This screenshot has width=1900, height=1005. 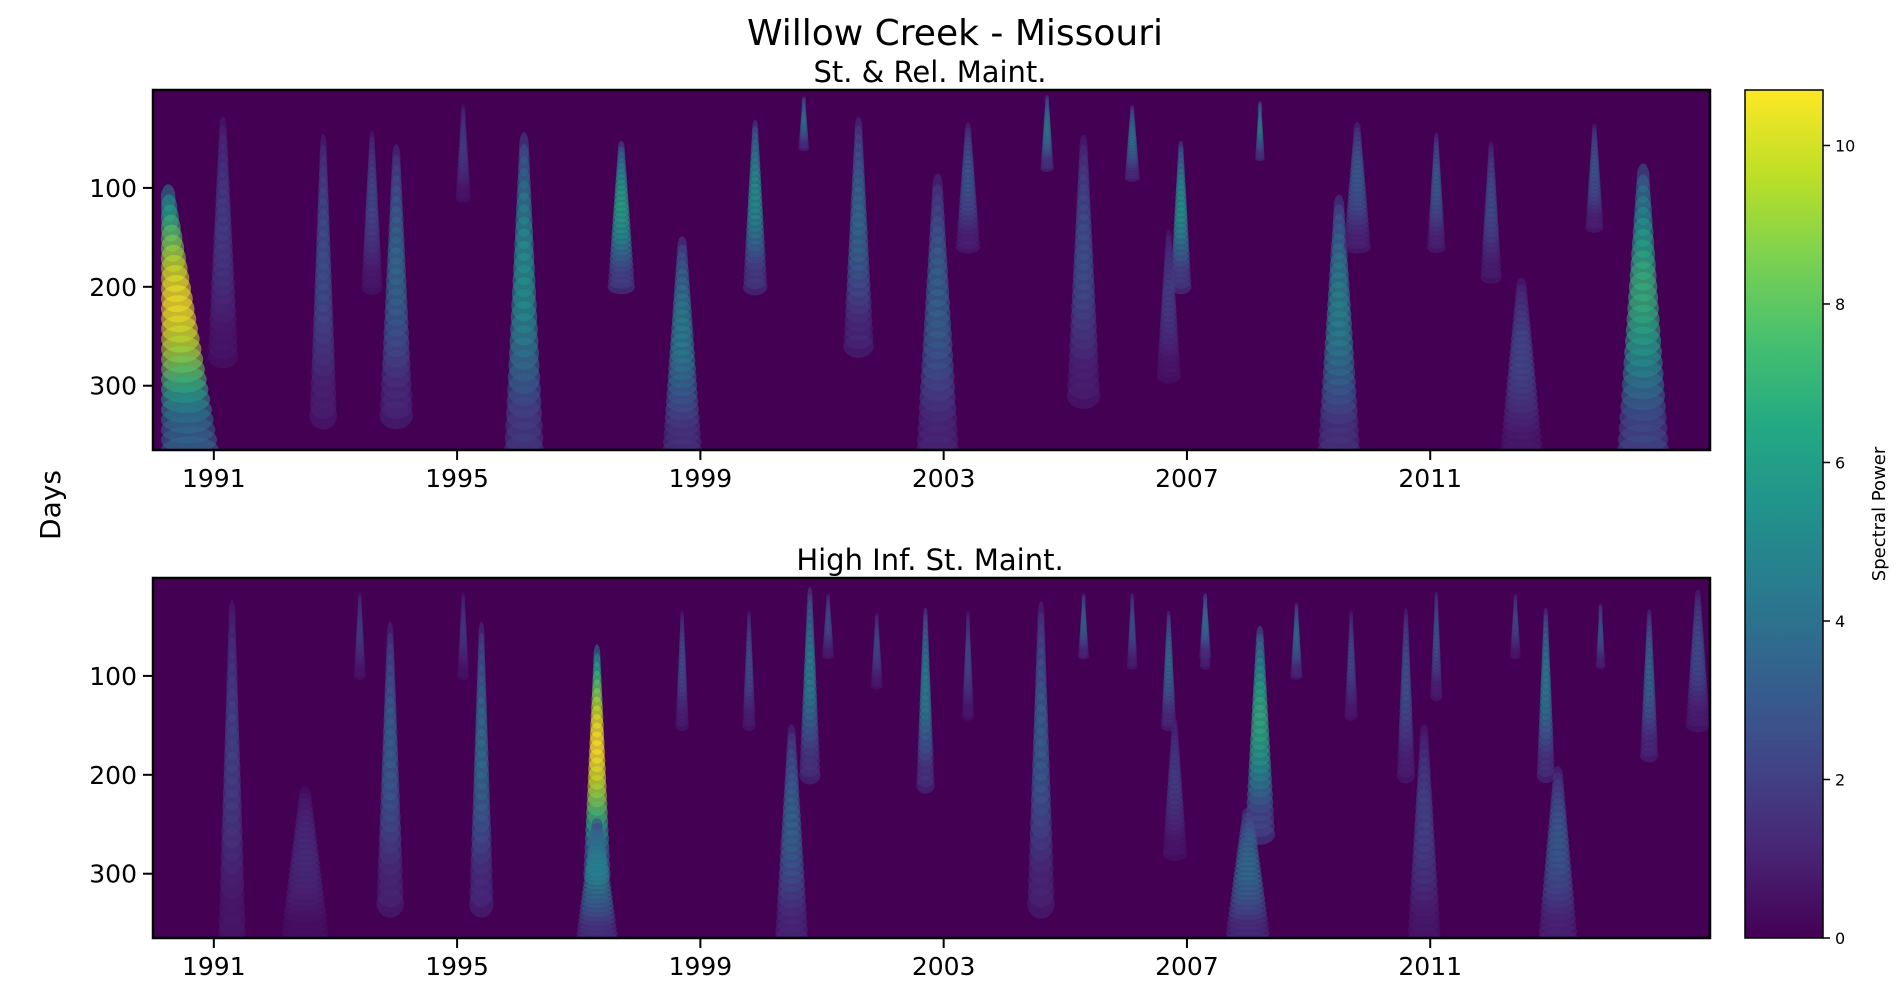 I want to click on panel-top-title: St. & Rel. Maint., so click(x=929, y=72).